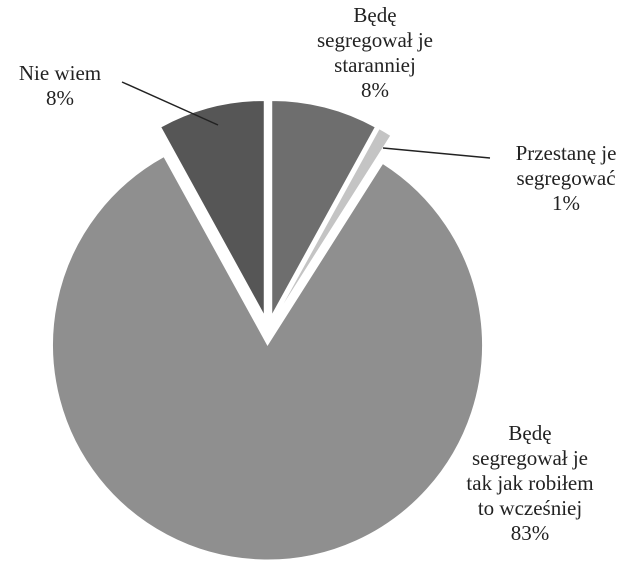 Image resolution: width=634 pixels, height=568 pixels. Describe the element at coordinates (566, 203) in the screenshot. I see `value-label: 1%` at that location.